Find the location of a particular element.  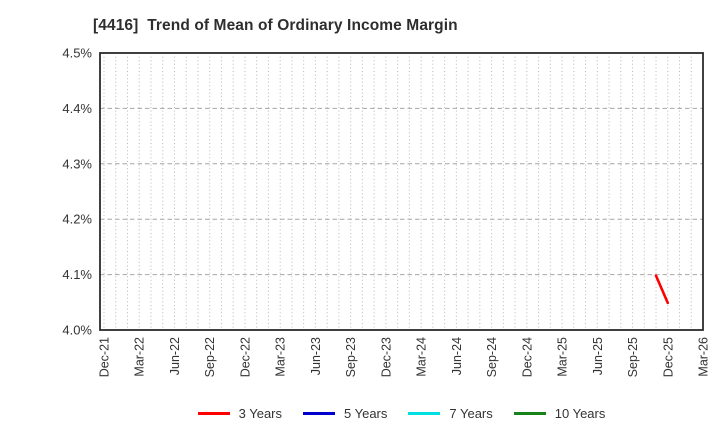

legend-label-5-years: 5 Years is located at coordinates (366, 413).